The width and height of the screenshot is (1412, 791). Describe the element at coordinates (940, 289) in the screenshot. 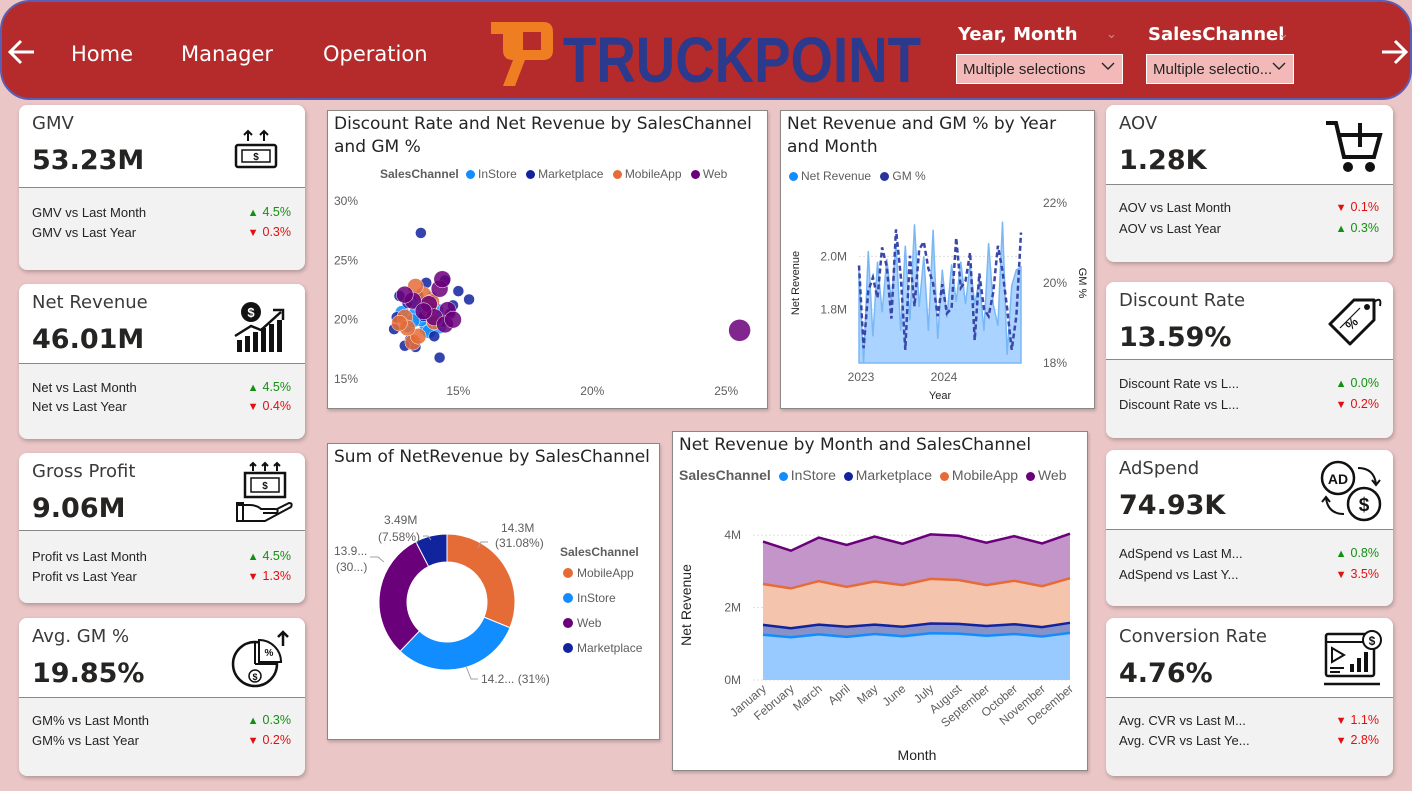

I see `gm-pct-line` at that location.